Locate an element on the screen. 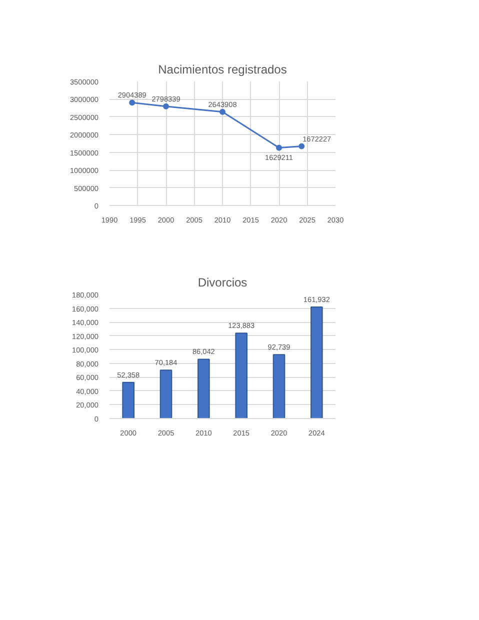  chart-title: Nacimientos registrados is located at coordinates (222, 69).